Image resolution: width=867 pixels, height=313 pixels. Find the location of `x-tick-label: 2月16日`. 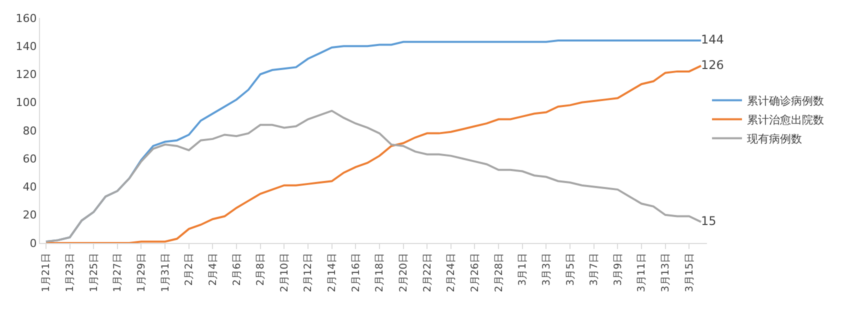

x-tick-label: 2月16日 is located at coordinates (356, 272).